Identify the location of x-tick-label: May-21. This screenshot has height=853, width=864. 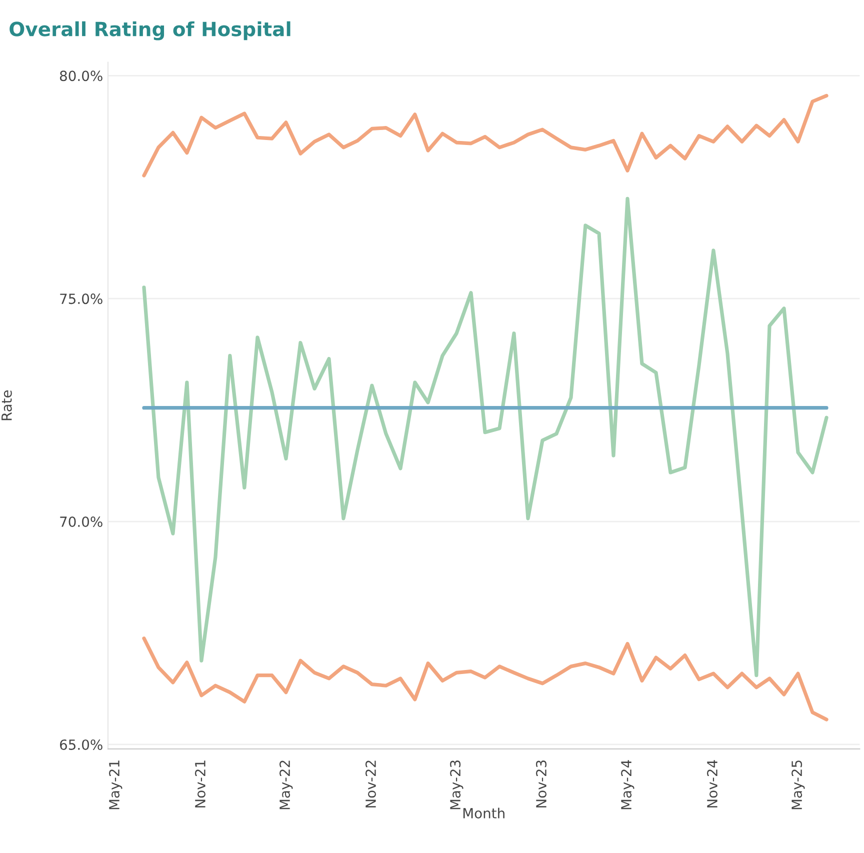
(115, 785).